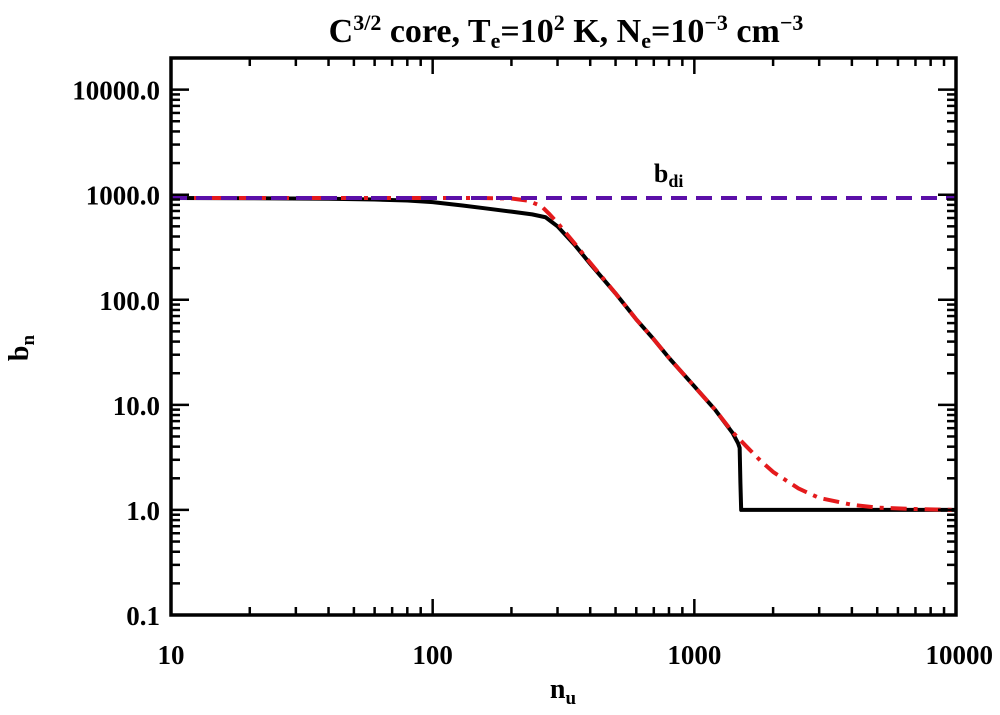  What do you see at coordinates (367, 22) in the screenshot?
I see `title-part: 3/2` at bounding box center [367, 22].